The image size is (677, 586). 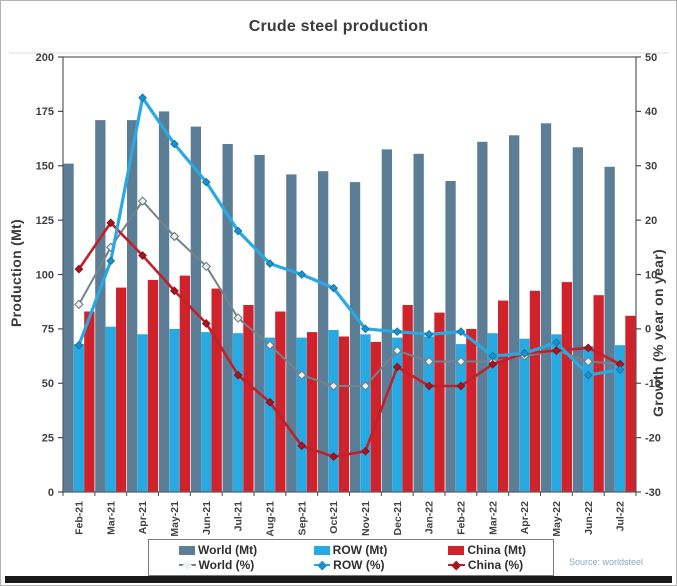 What do you see at coordinates (142, 255) in the screenshot?
I see `marker-china--apr-21` at bounding box center [142, 255].